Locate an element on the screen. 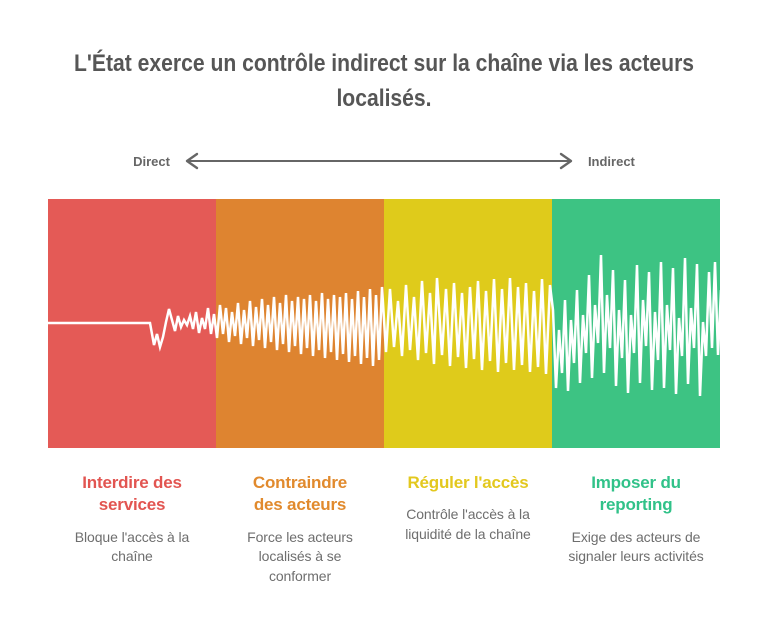 The image size is (768, 636). legend-description-interdire: Bloque l'accès à la chaîne is located at coordinates (132, 546).